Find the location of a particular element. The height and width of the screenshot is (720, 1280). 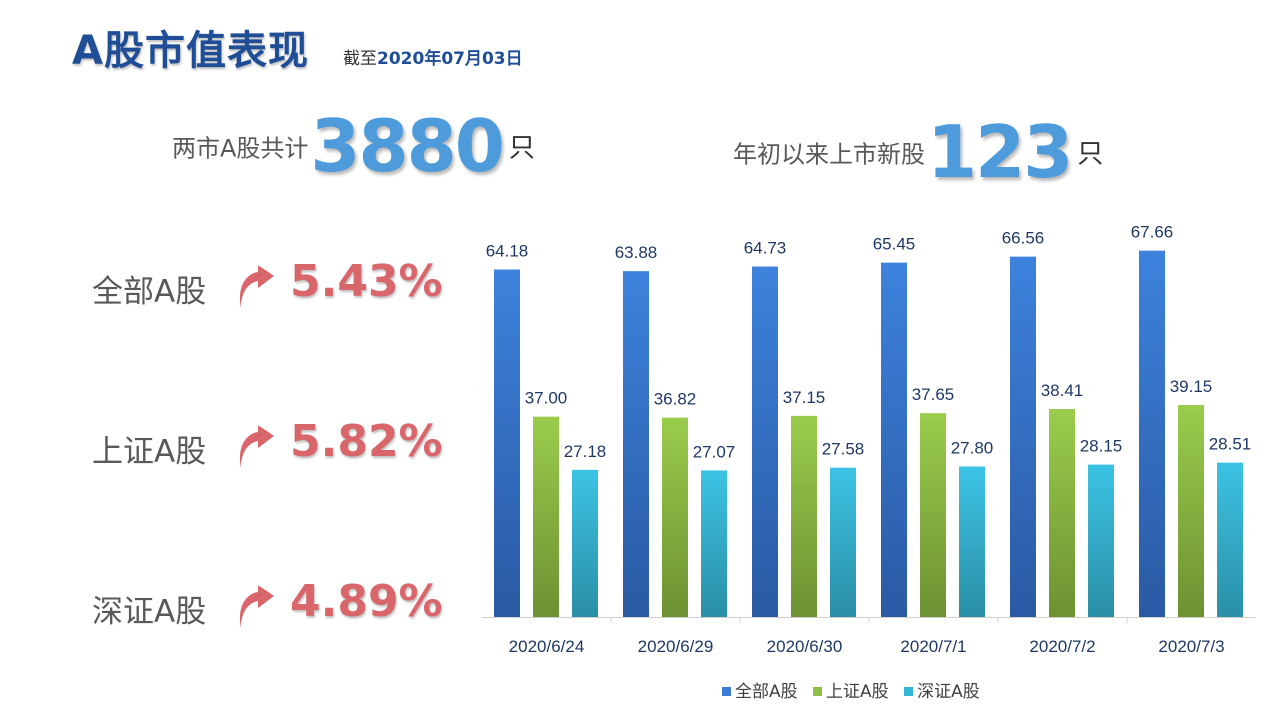

as-of-date-value: 2020年07月03日 is located at coordinates (450, 59).